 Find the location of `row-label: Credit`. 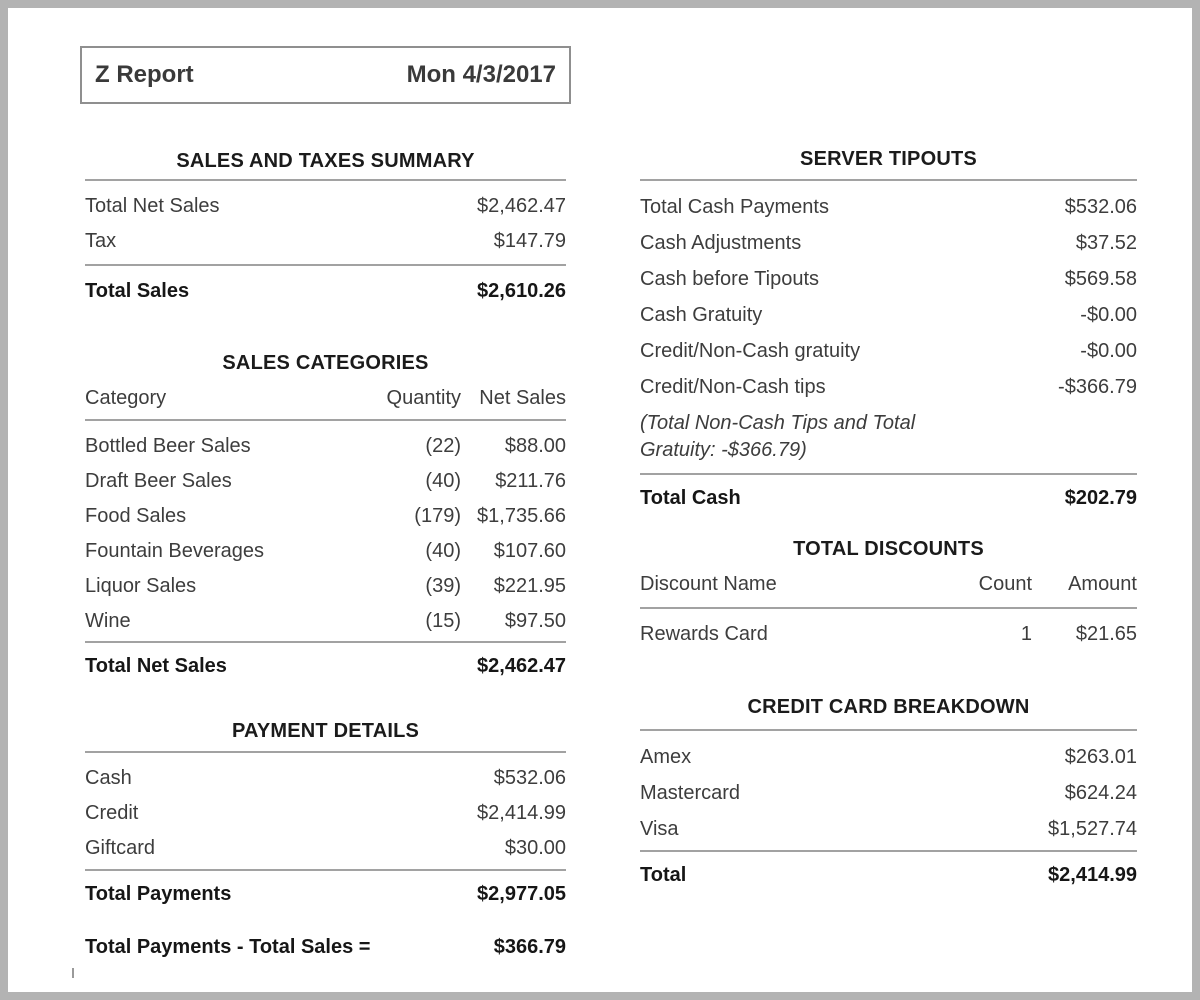

row-label: Credit is located at coordinates (112, 813).